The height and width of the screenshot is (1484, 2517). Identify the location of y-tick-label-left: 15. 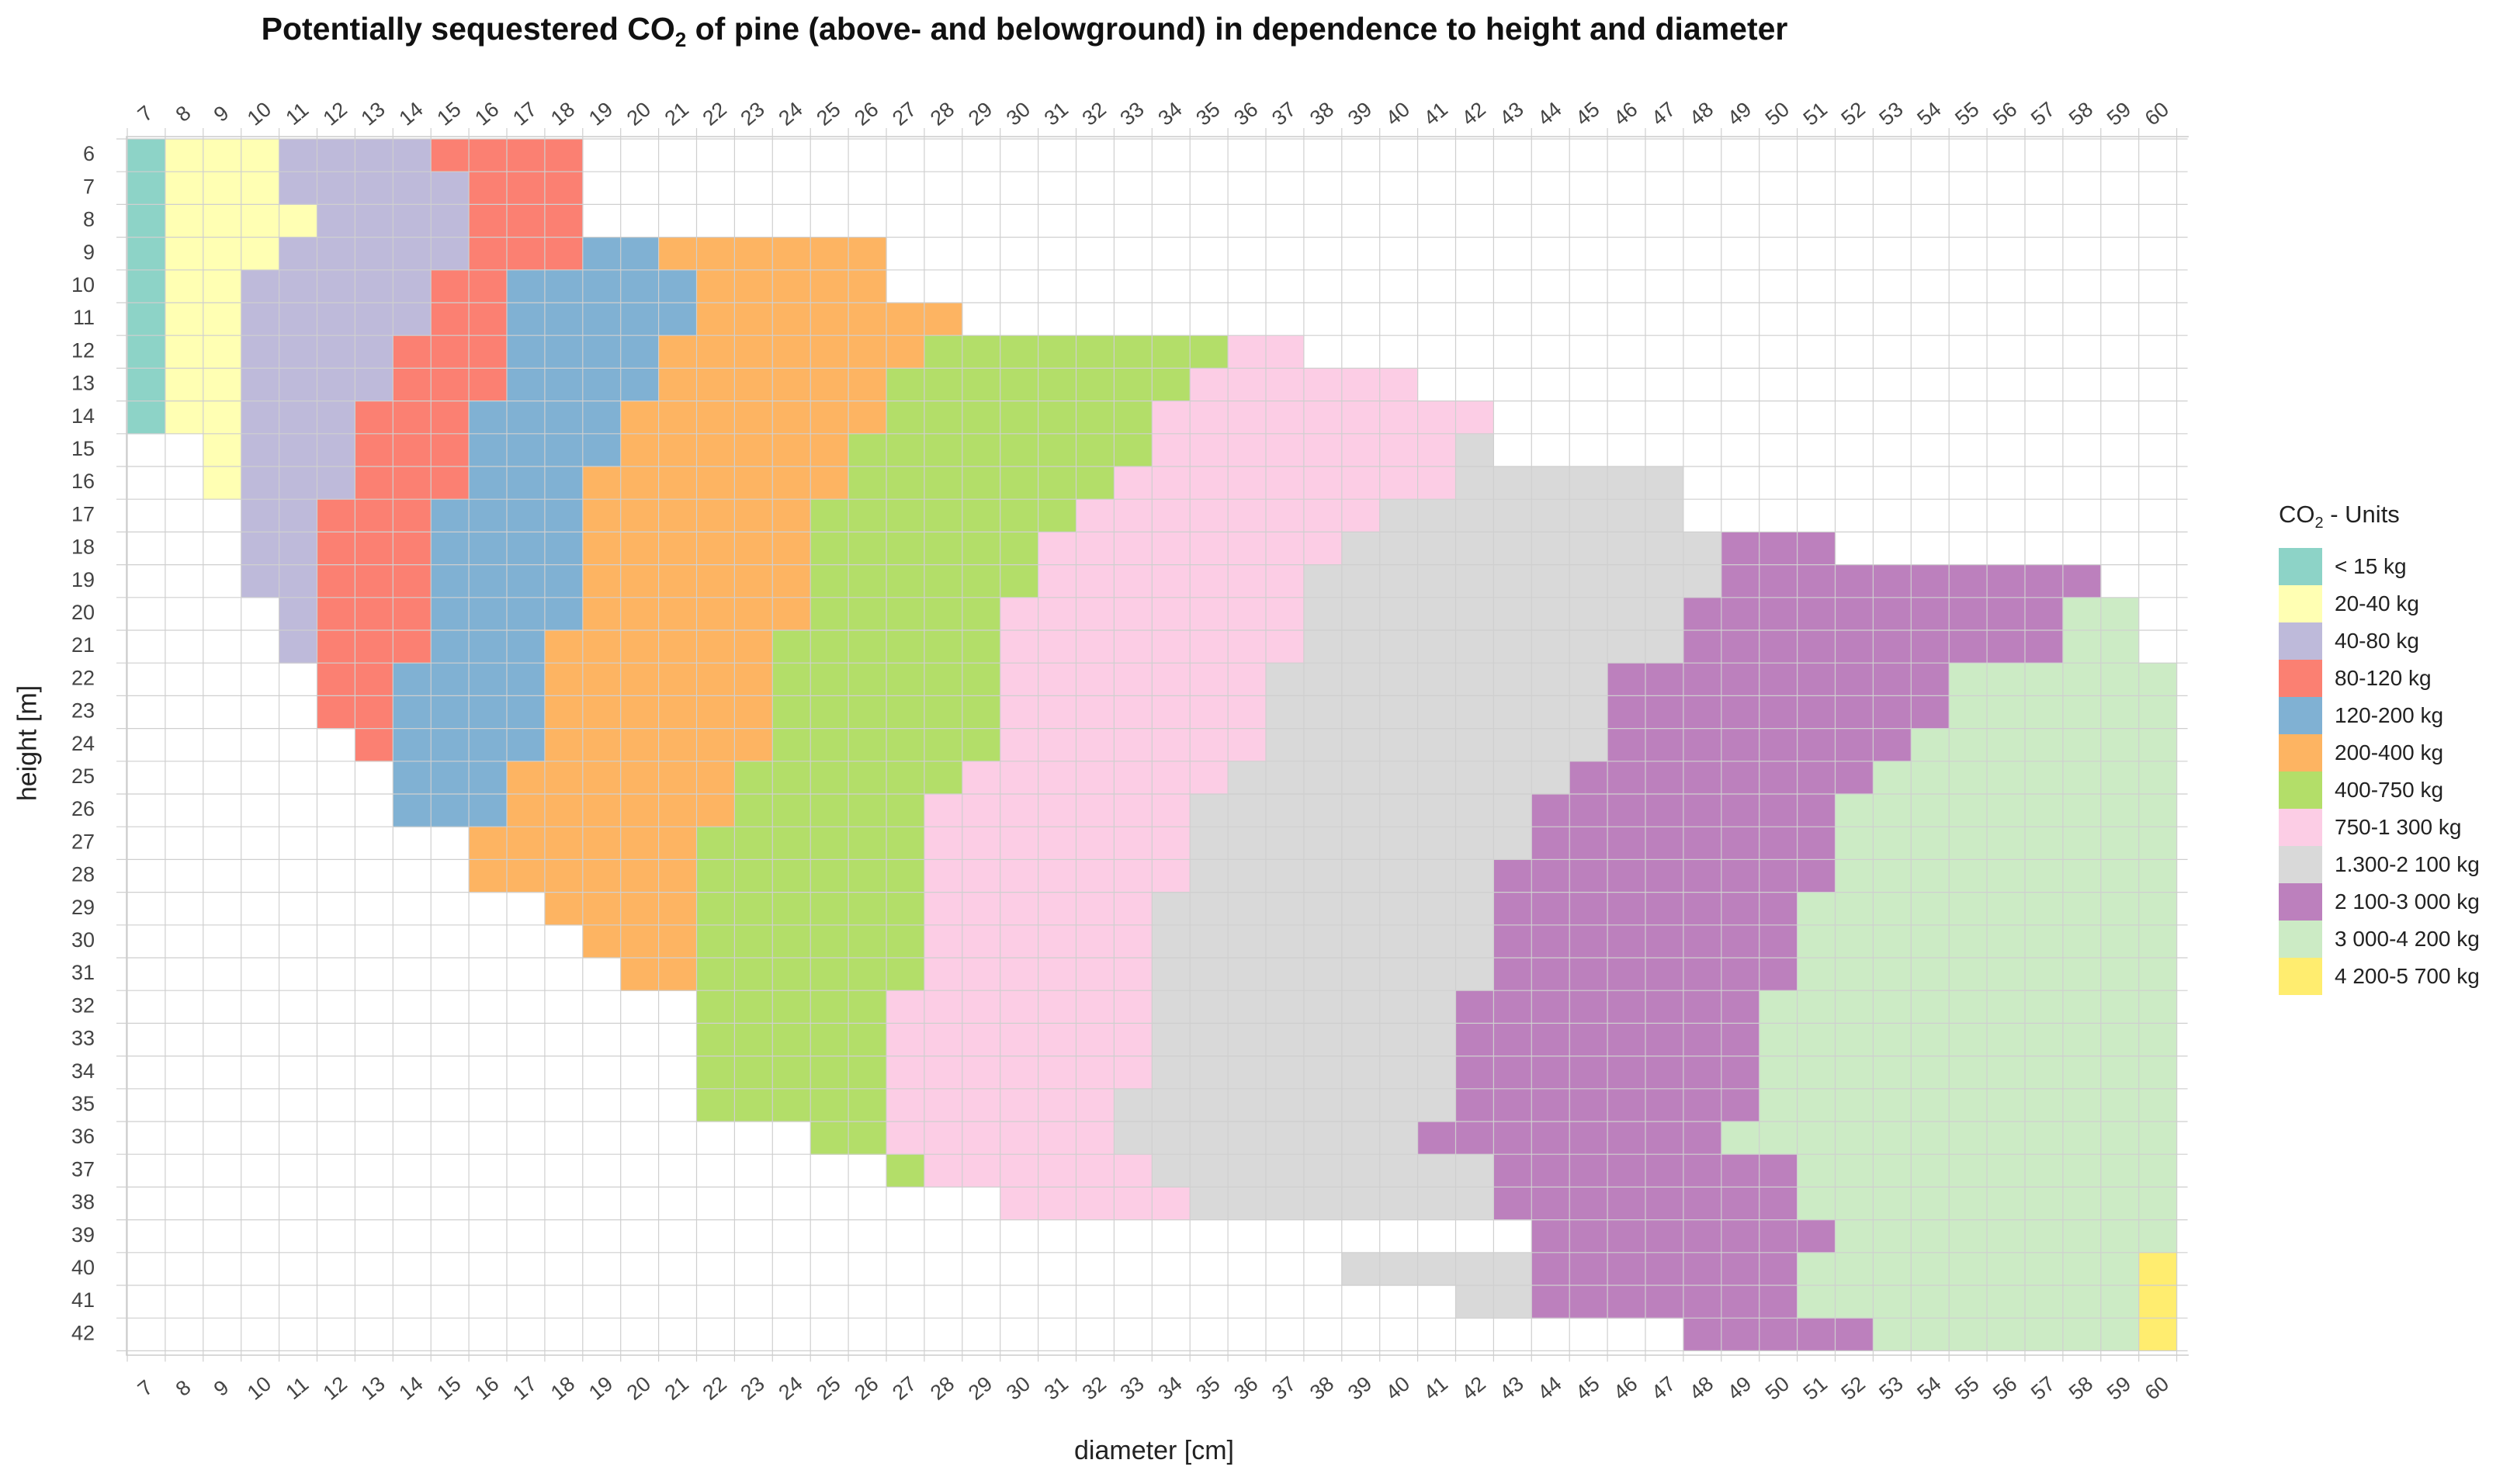
(83, 449).